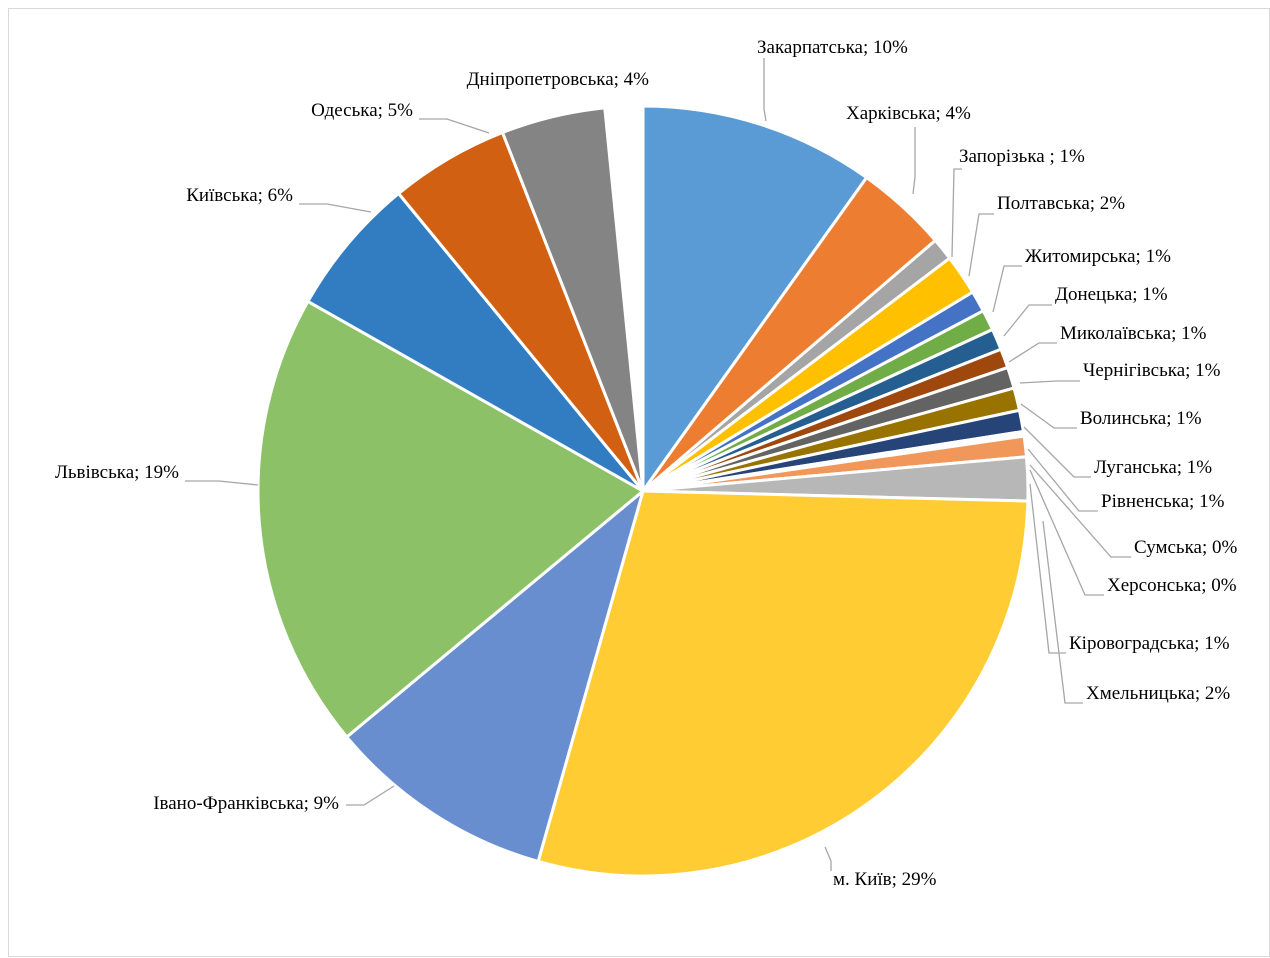 The image size is (1270, 958). Describe the element at coordinates (558, 79) in the screenshot. I see `data-label-дніпропетровська: Дніпропетровська; 4%` at that location.